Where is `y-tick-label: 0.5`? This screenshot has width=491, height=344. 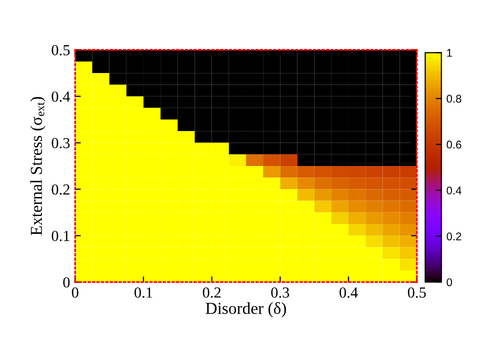 y-tick-label: 0.5 is located at coordinates (61, 50).